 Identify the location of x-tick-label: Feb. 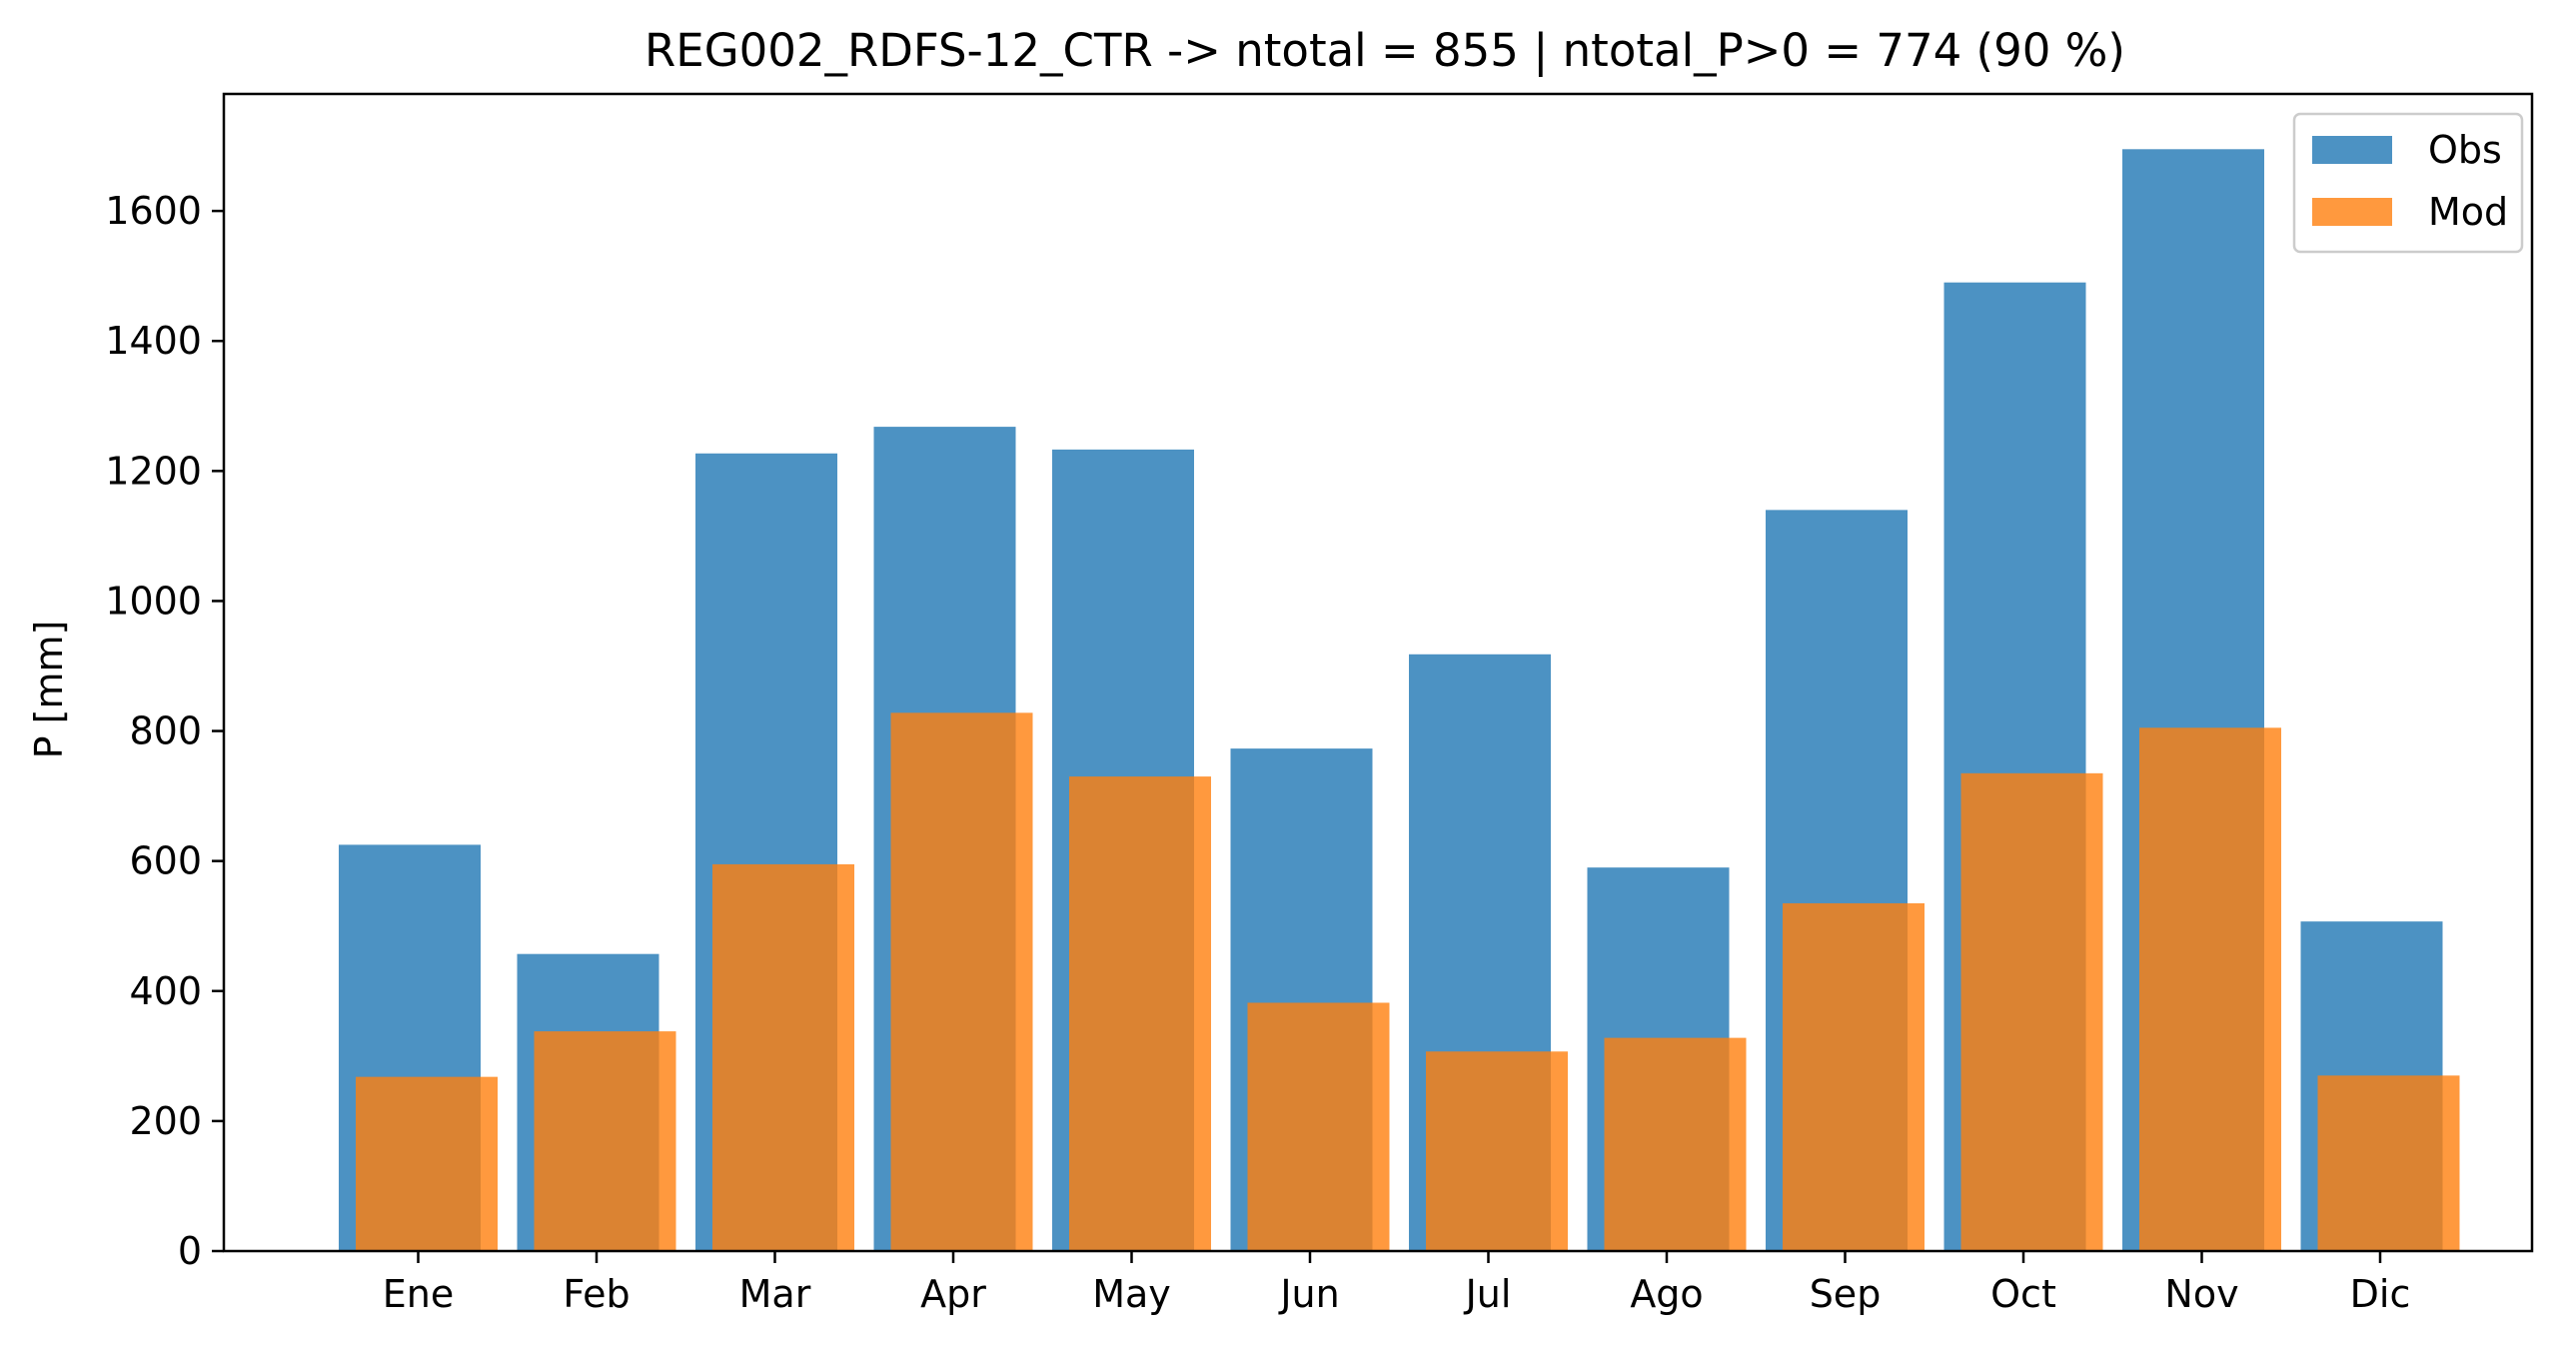
(596, 1294).